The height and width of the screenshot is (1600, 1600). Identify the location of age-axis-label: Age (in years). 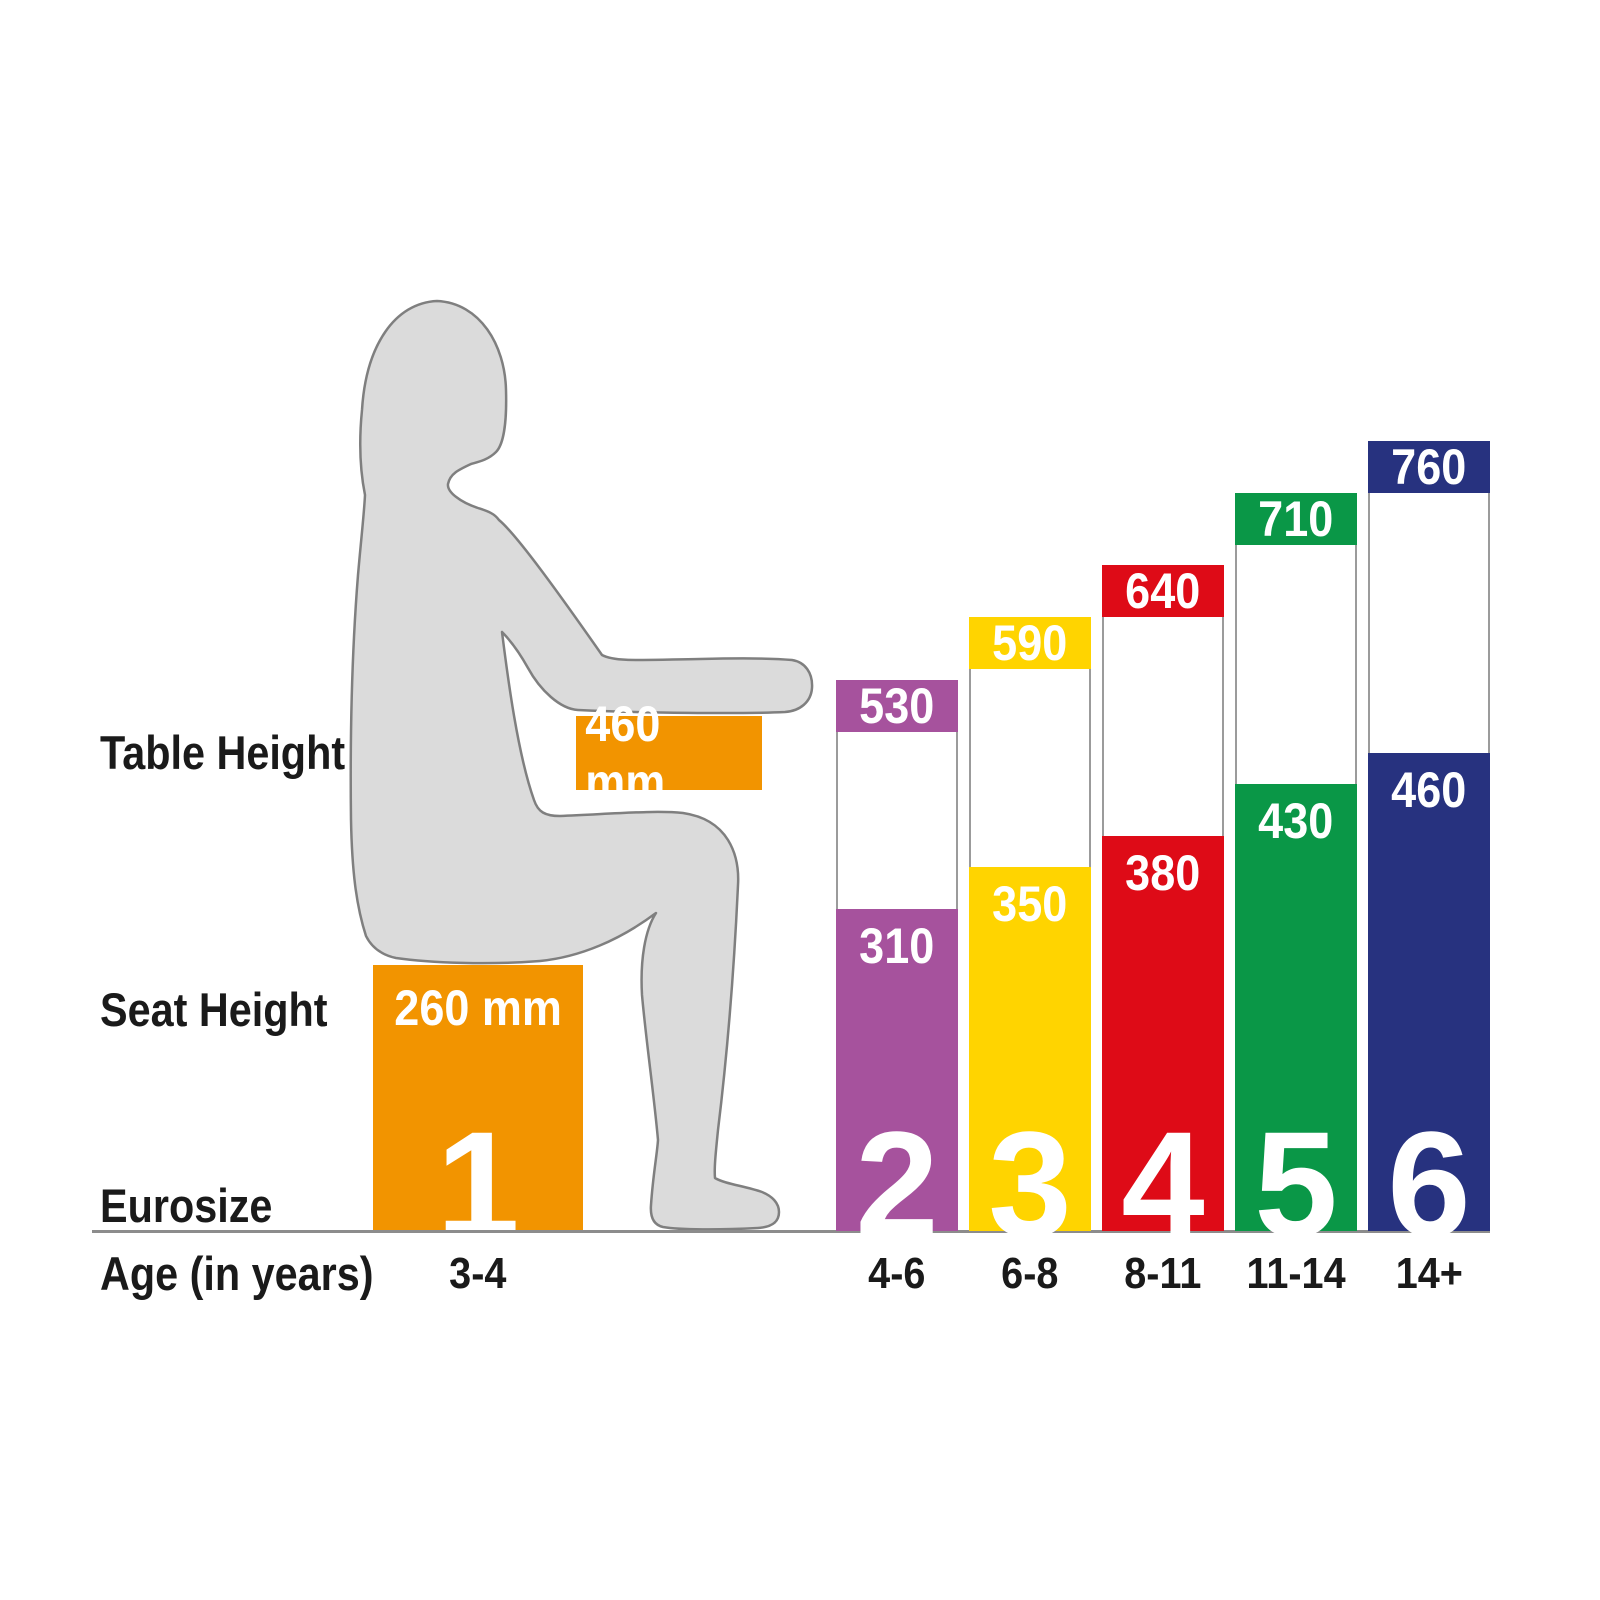
(237, 1273).